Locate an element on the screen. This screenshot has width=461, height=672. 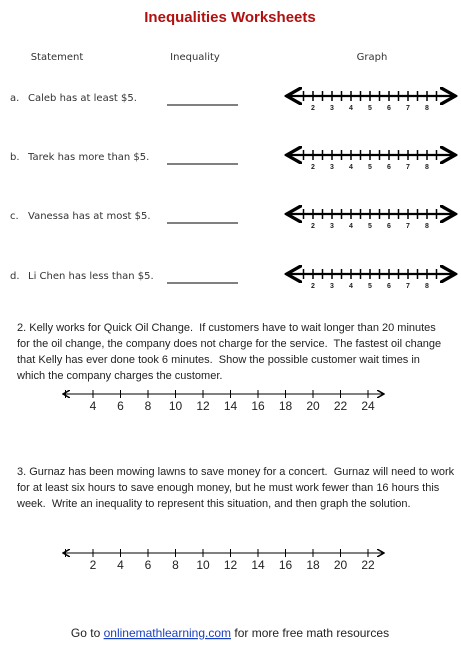
footer-text: for more free math resources is located at coordinates (311, 633).